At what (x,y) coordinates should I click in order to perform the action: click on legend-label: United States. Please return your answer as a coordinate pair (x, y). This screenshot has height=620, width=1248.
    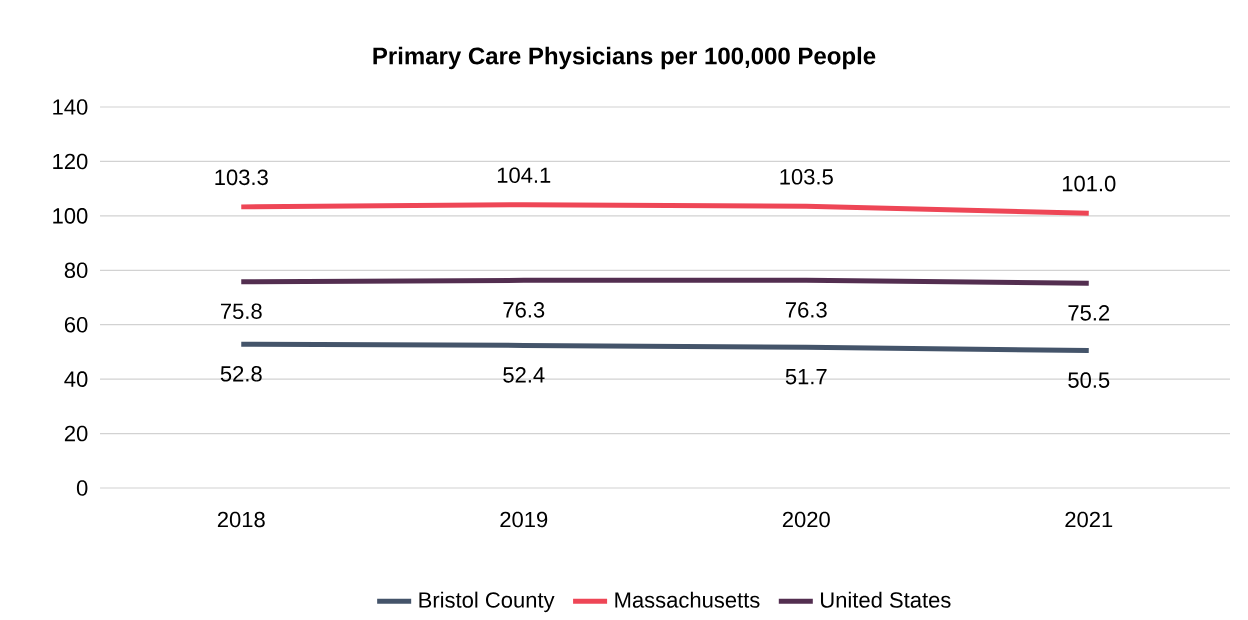
    Looking at the image, I should click on (885, 599).